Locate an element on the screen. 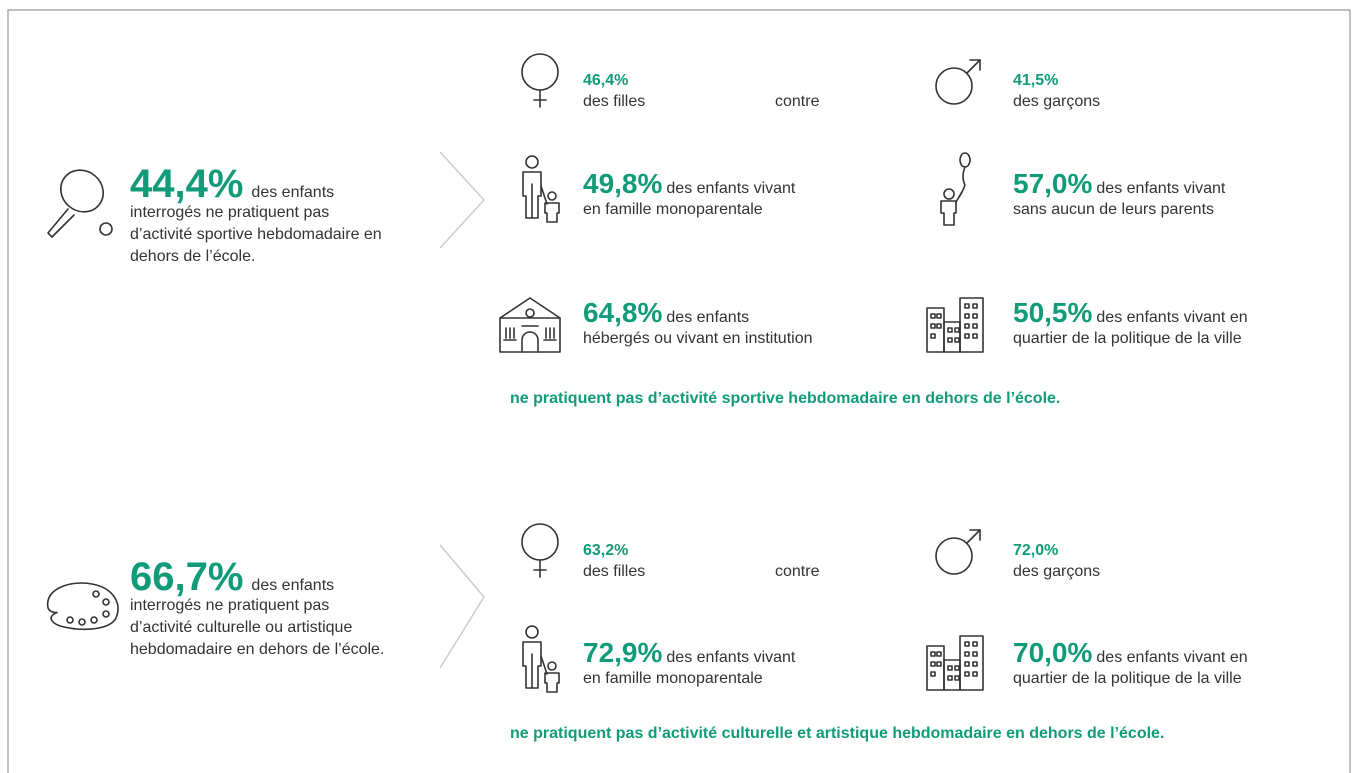 This screenshot has width=1359, height=773. item-value: 41,5% is located at coordinates (1035, 80).